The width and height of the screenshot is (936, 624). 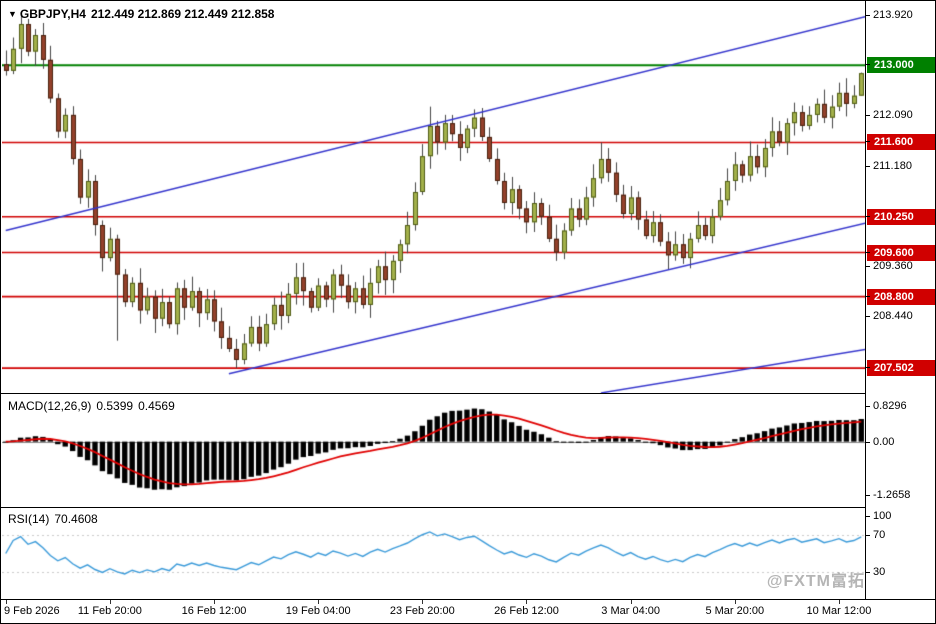 What do you see at coordinates (12, 14) in the screenshot?
I see `symbol-marker-icon: ▼` at bounding box center [12, 14].